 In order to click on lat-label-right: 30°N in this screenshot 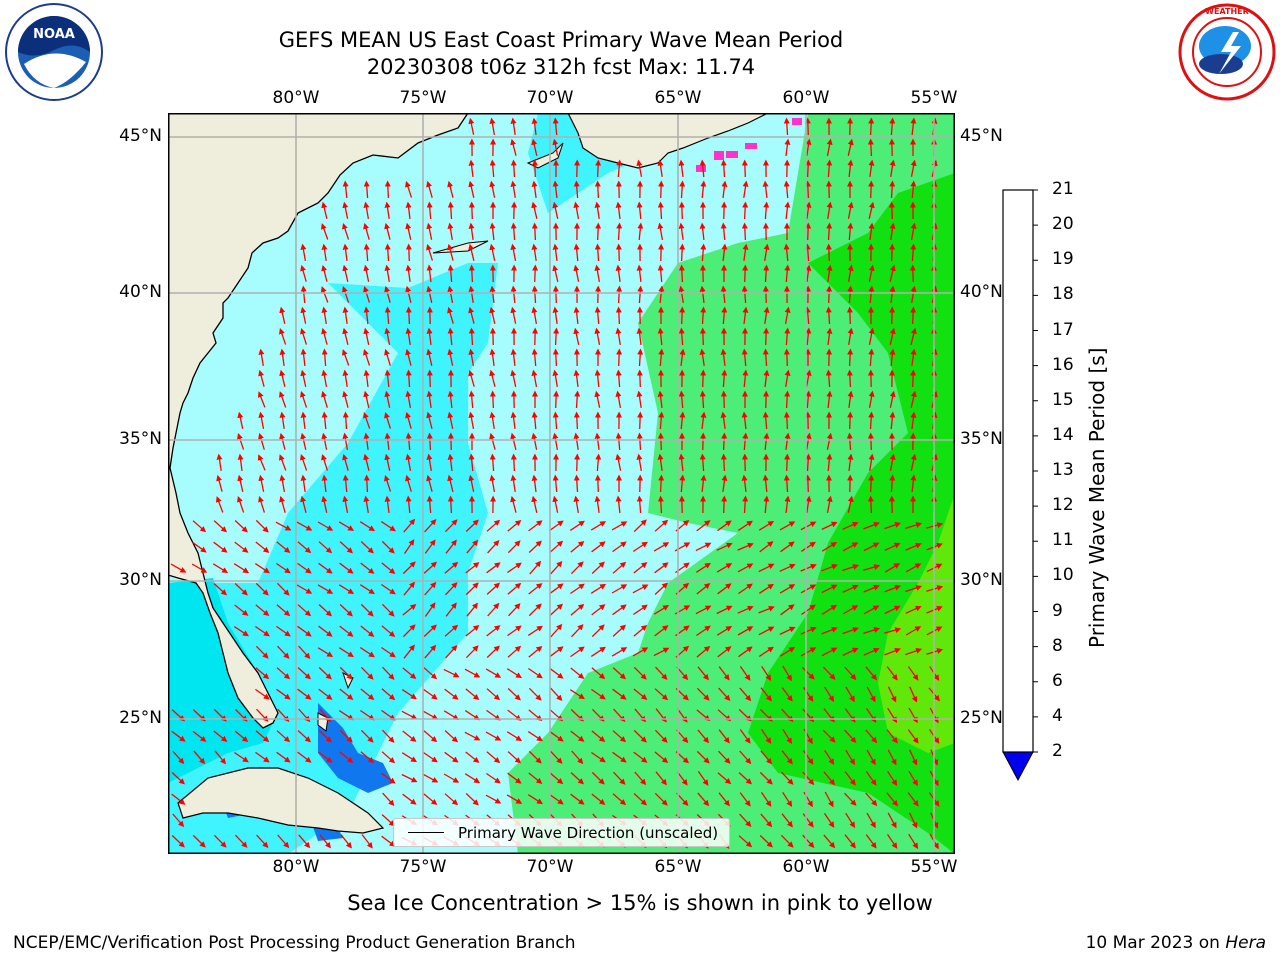, I will do `click(981, 580)`.